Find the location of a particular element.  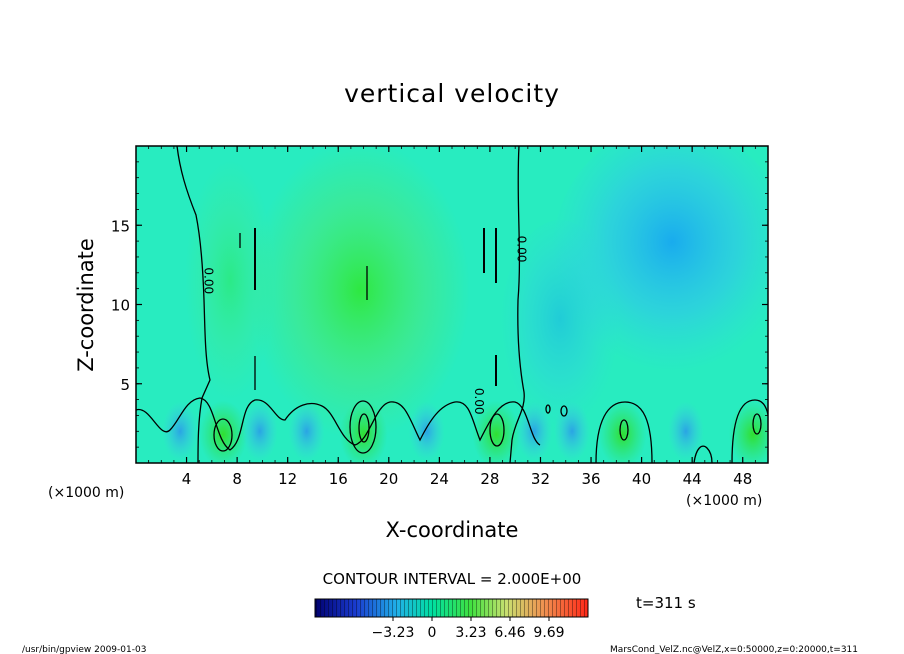

time-label: t=311 s is located at coordinates (666, 603).